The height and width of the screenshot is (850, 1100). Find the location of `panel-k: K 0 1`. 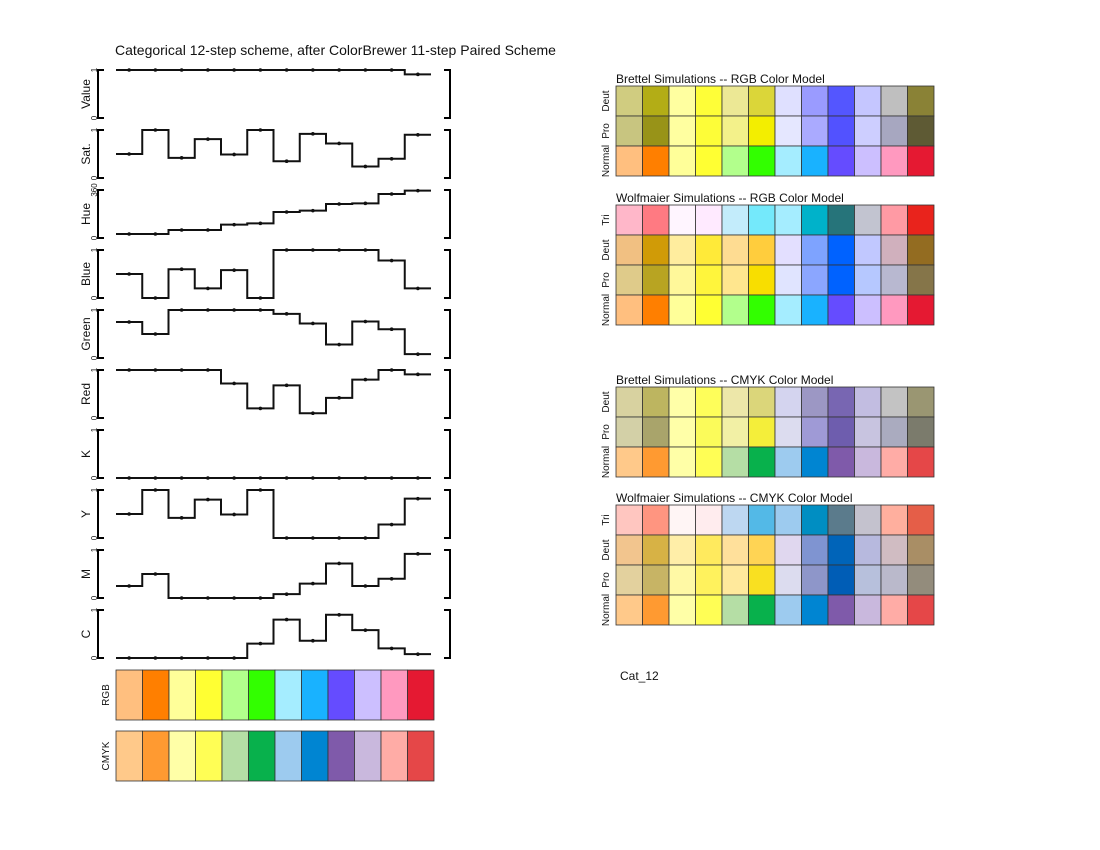

panel-k: K 0 1 is located at coordinates (265, 453).